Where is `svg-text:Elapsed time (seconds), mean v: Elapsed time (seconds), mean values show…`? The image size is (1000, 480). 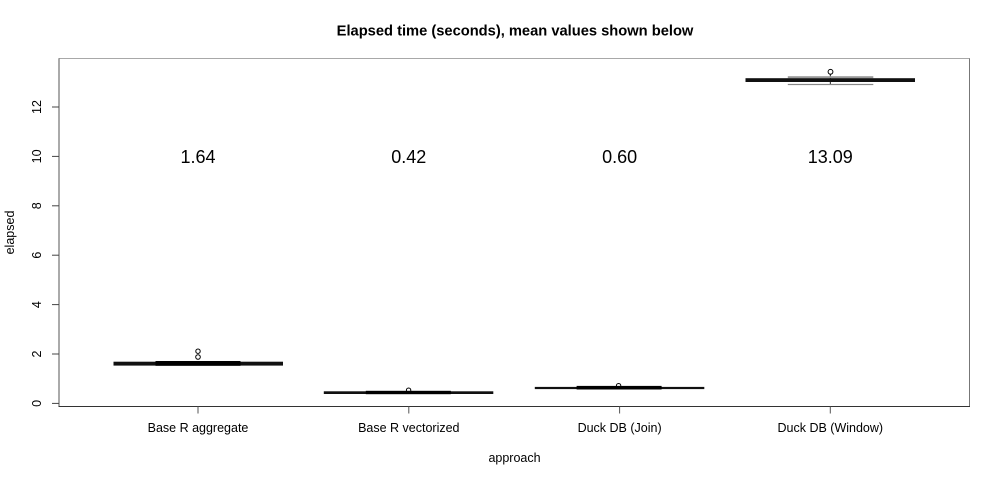 svg-text:Elapsed time (seconds), mean v: Elapsed time (seconds), mean values show… is located at coordinates (515, 32).